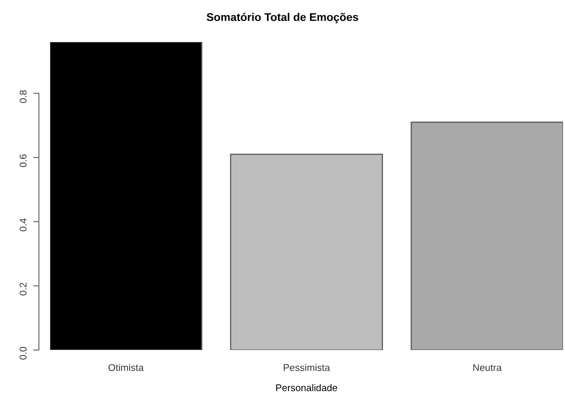 The height and width of the screenshot is (402, 565). What do you see at coordinates (307, 368) in the screenshot?
I see `x-tick-label: Pessimista` at bounding box center [307, 368].